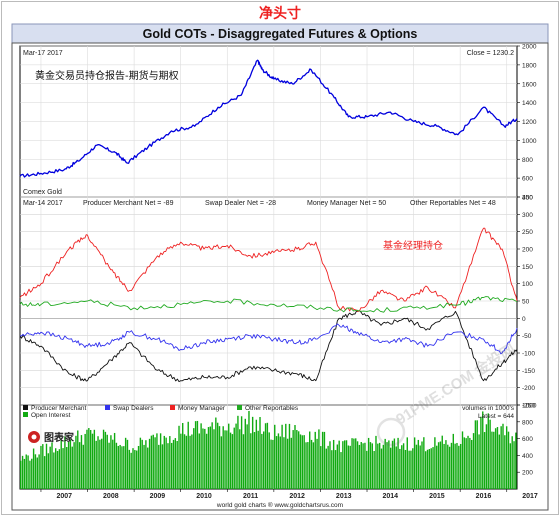  I want to click on x-tick-label: 2010, so click(204, 496).